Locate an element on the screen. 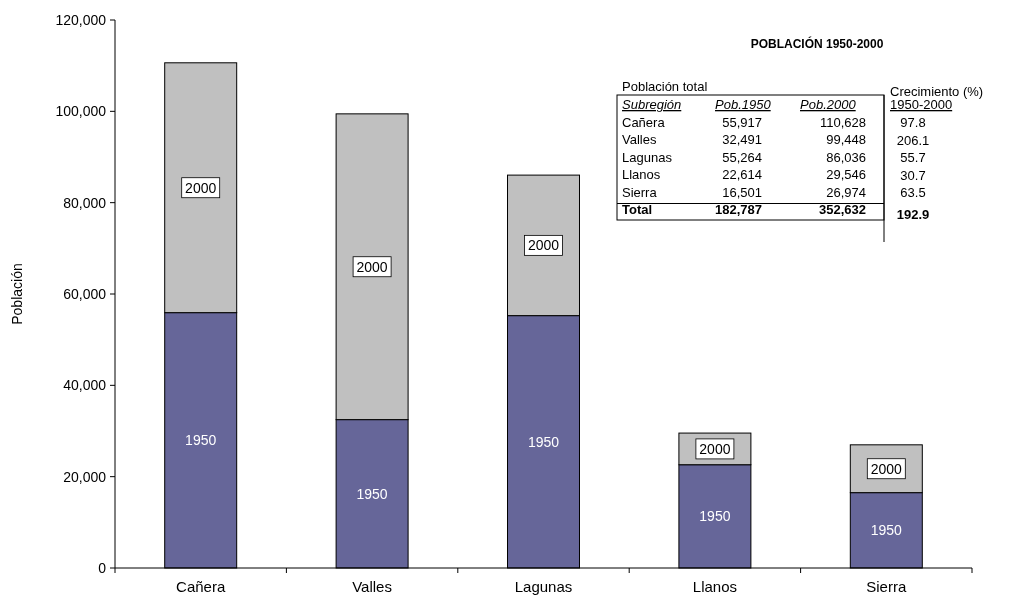 This screenshot has height=602, width=1018. y-tick-label: 60,000 is located at coordinates (85, 294).